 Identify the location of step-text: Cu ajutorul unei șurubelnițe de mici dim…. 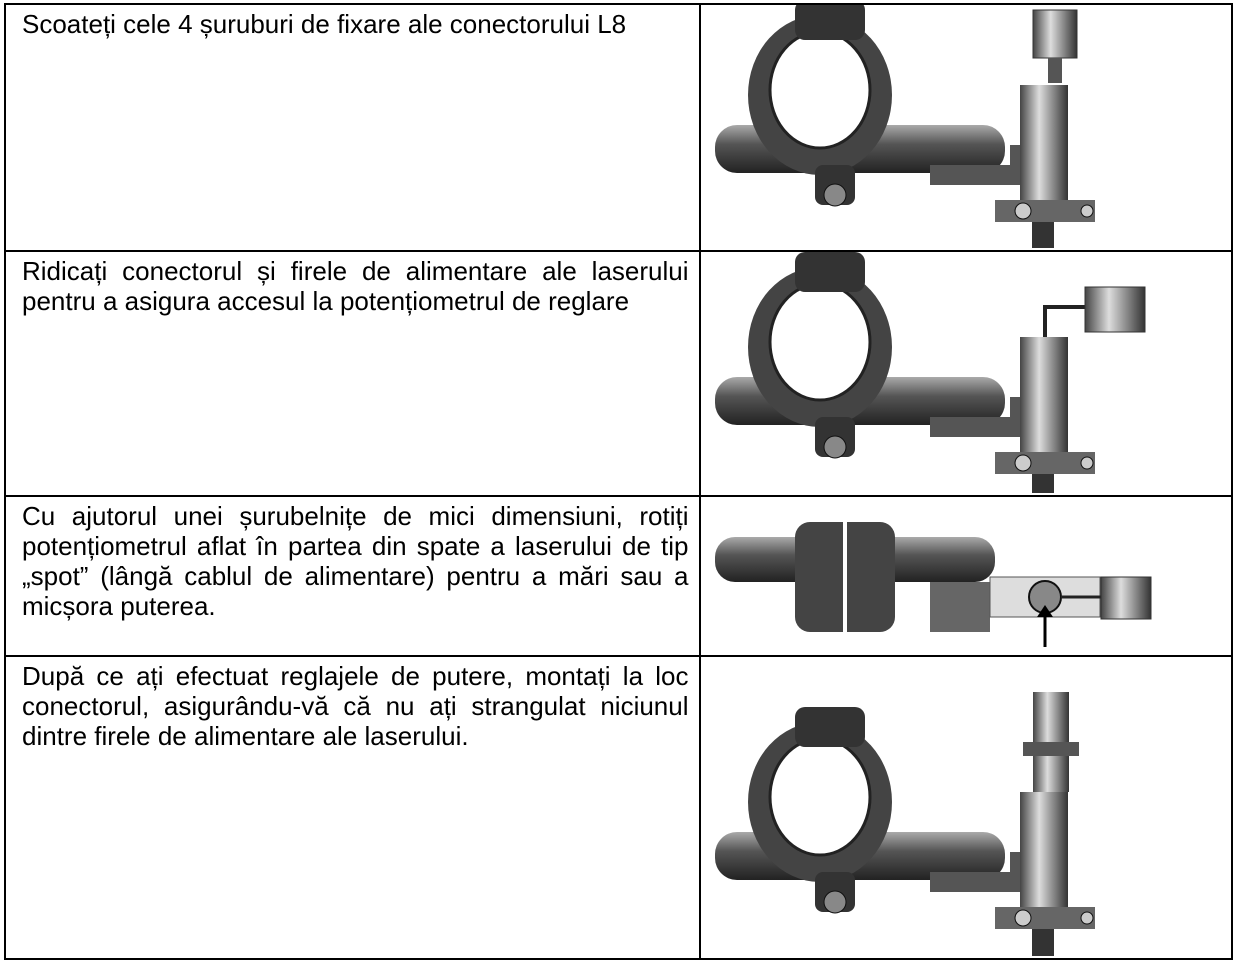
(352, 576).